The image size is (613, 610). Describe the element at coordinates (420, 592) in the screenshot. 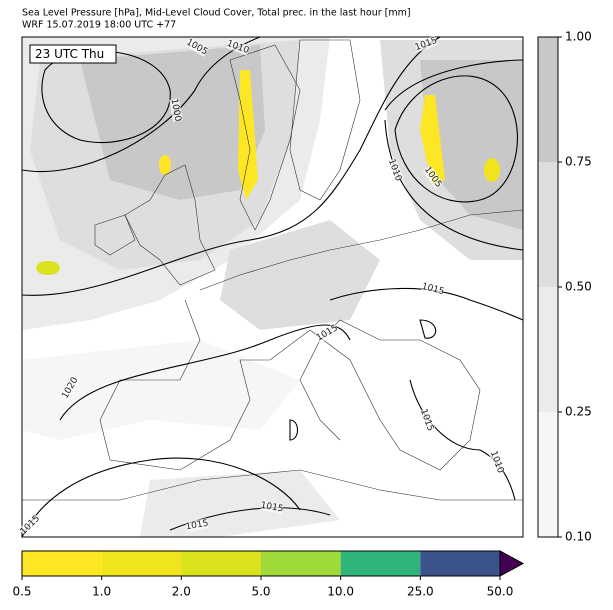

I see `precip-colorbar-tick-label: 25.0` at that location.